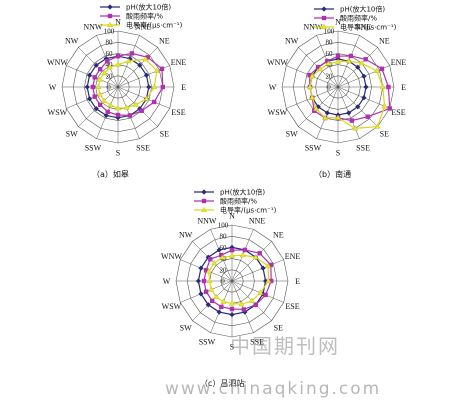 This screenshot has height=402, width=454. Describe the element at coordinates (384, 41) in the screenshot. I see `direction-label: NE` at that location.